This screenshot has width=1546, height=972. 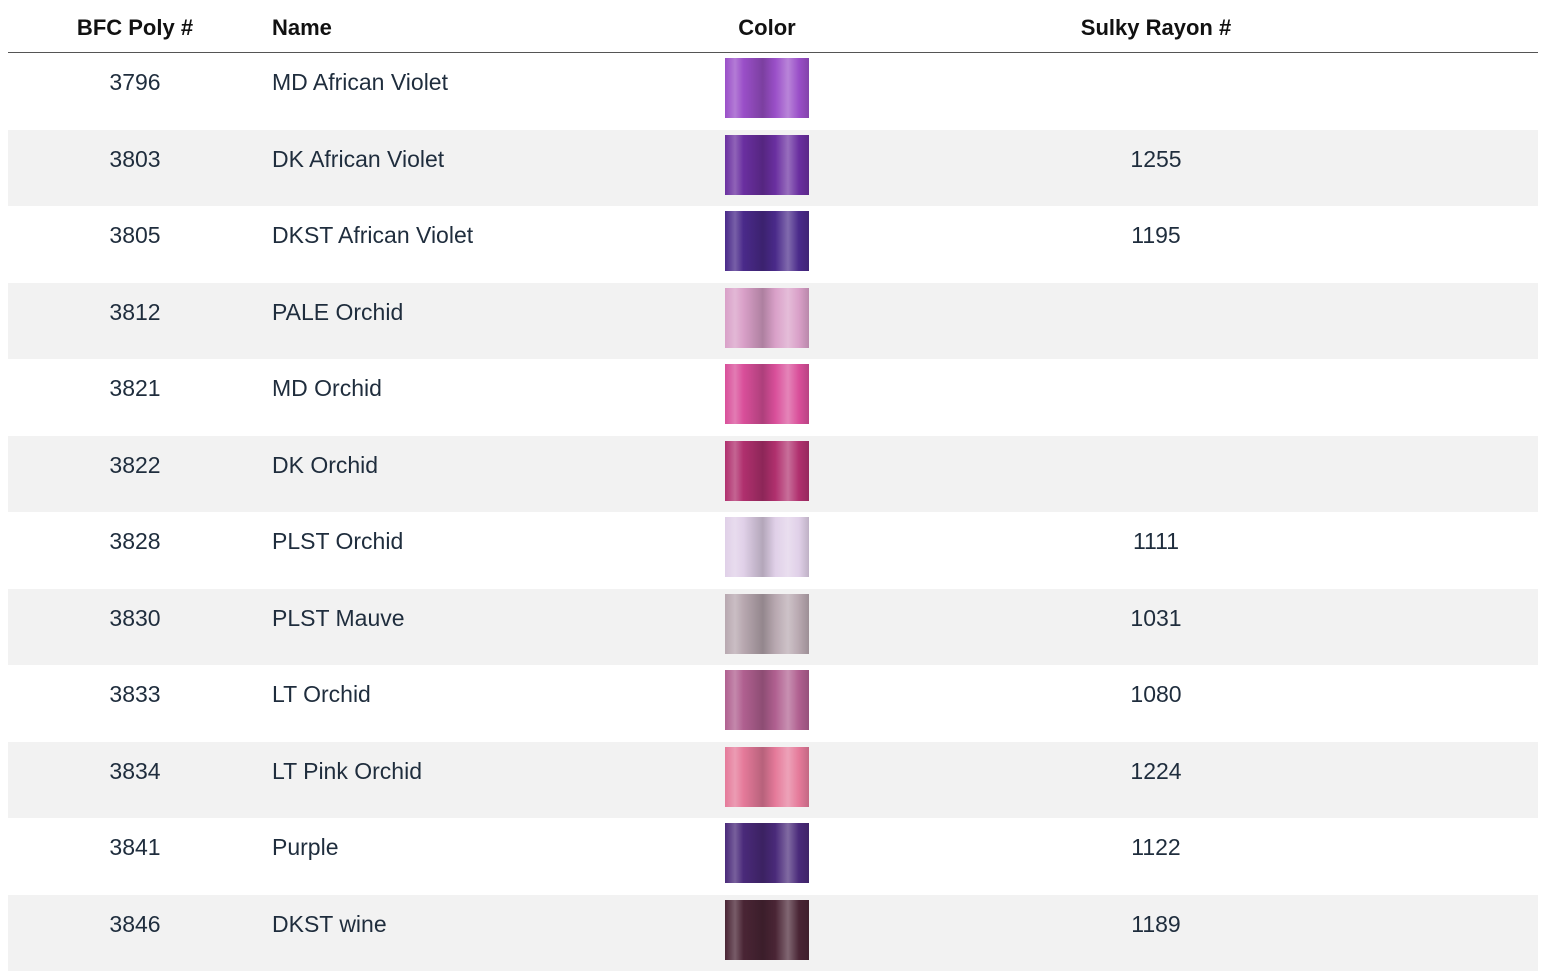 I want to click on poly-number: 3812, so click(x=135, y=311).